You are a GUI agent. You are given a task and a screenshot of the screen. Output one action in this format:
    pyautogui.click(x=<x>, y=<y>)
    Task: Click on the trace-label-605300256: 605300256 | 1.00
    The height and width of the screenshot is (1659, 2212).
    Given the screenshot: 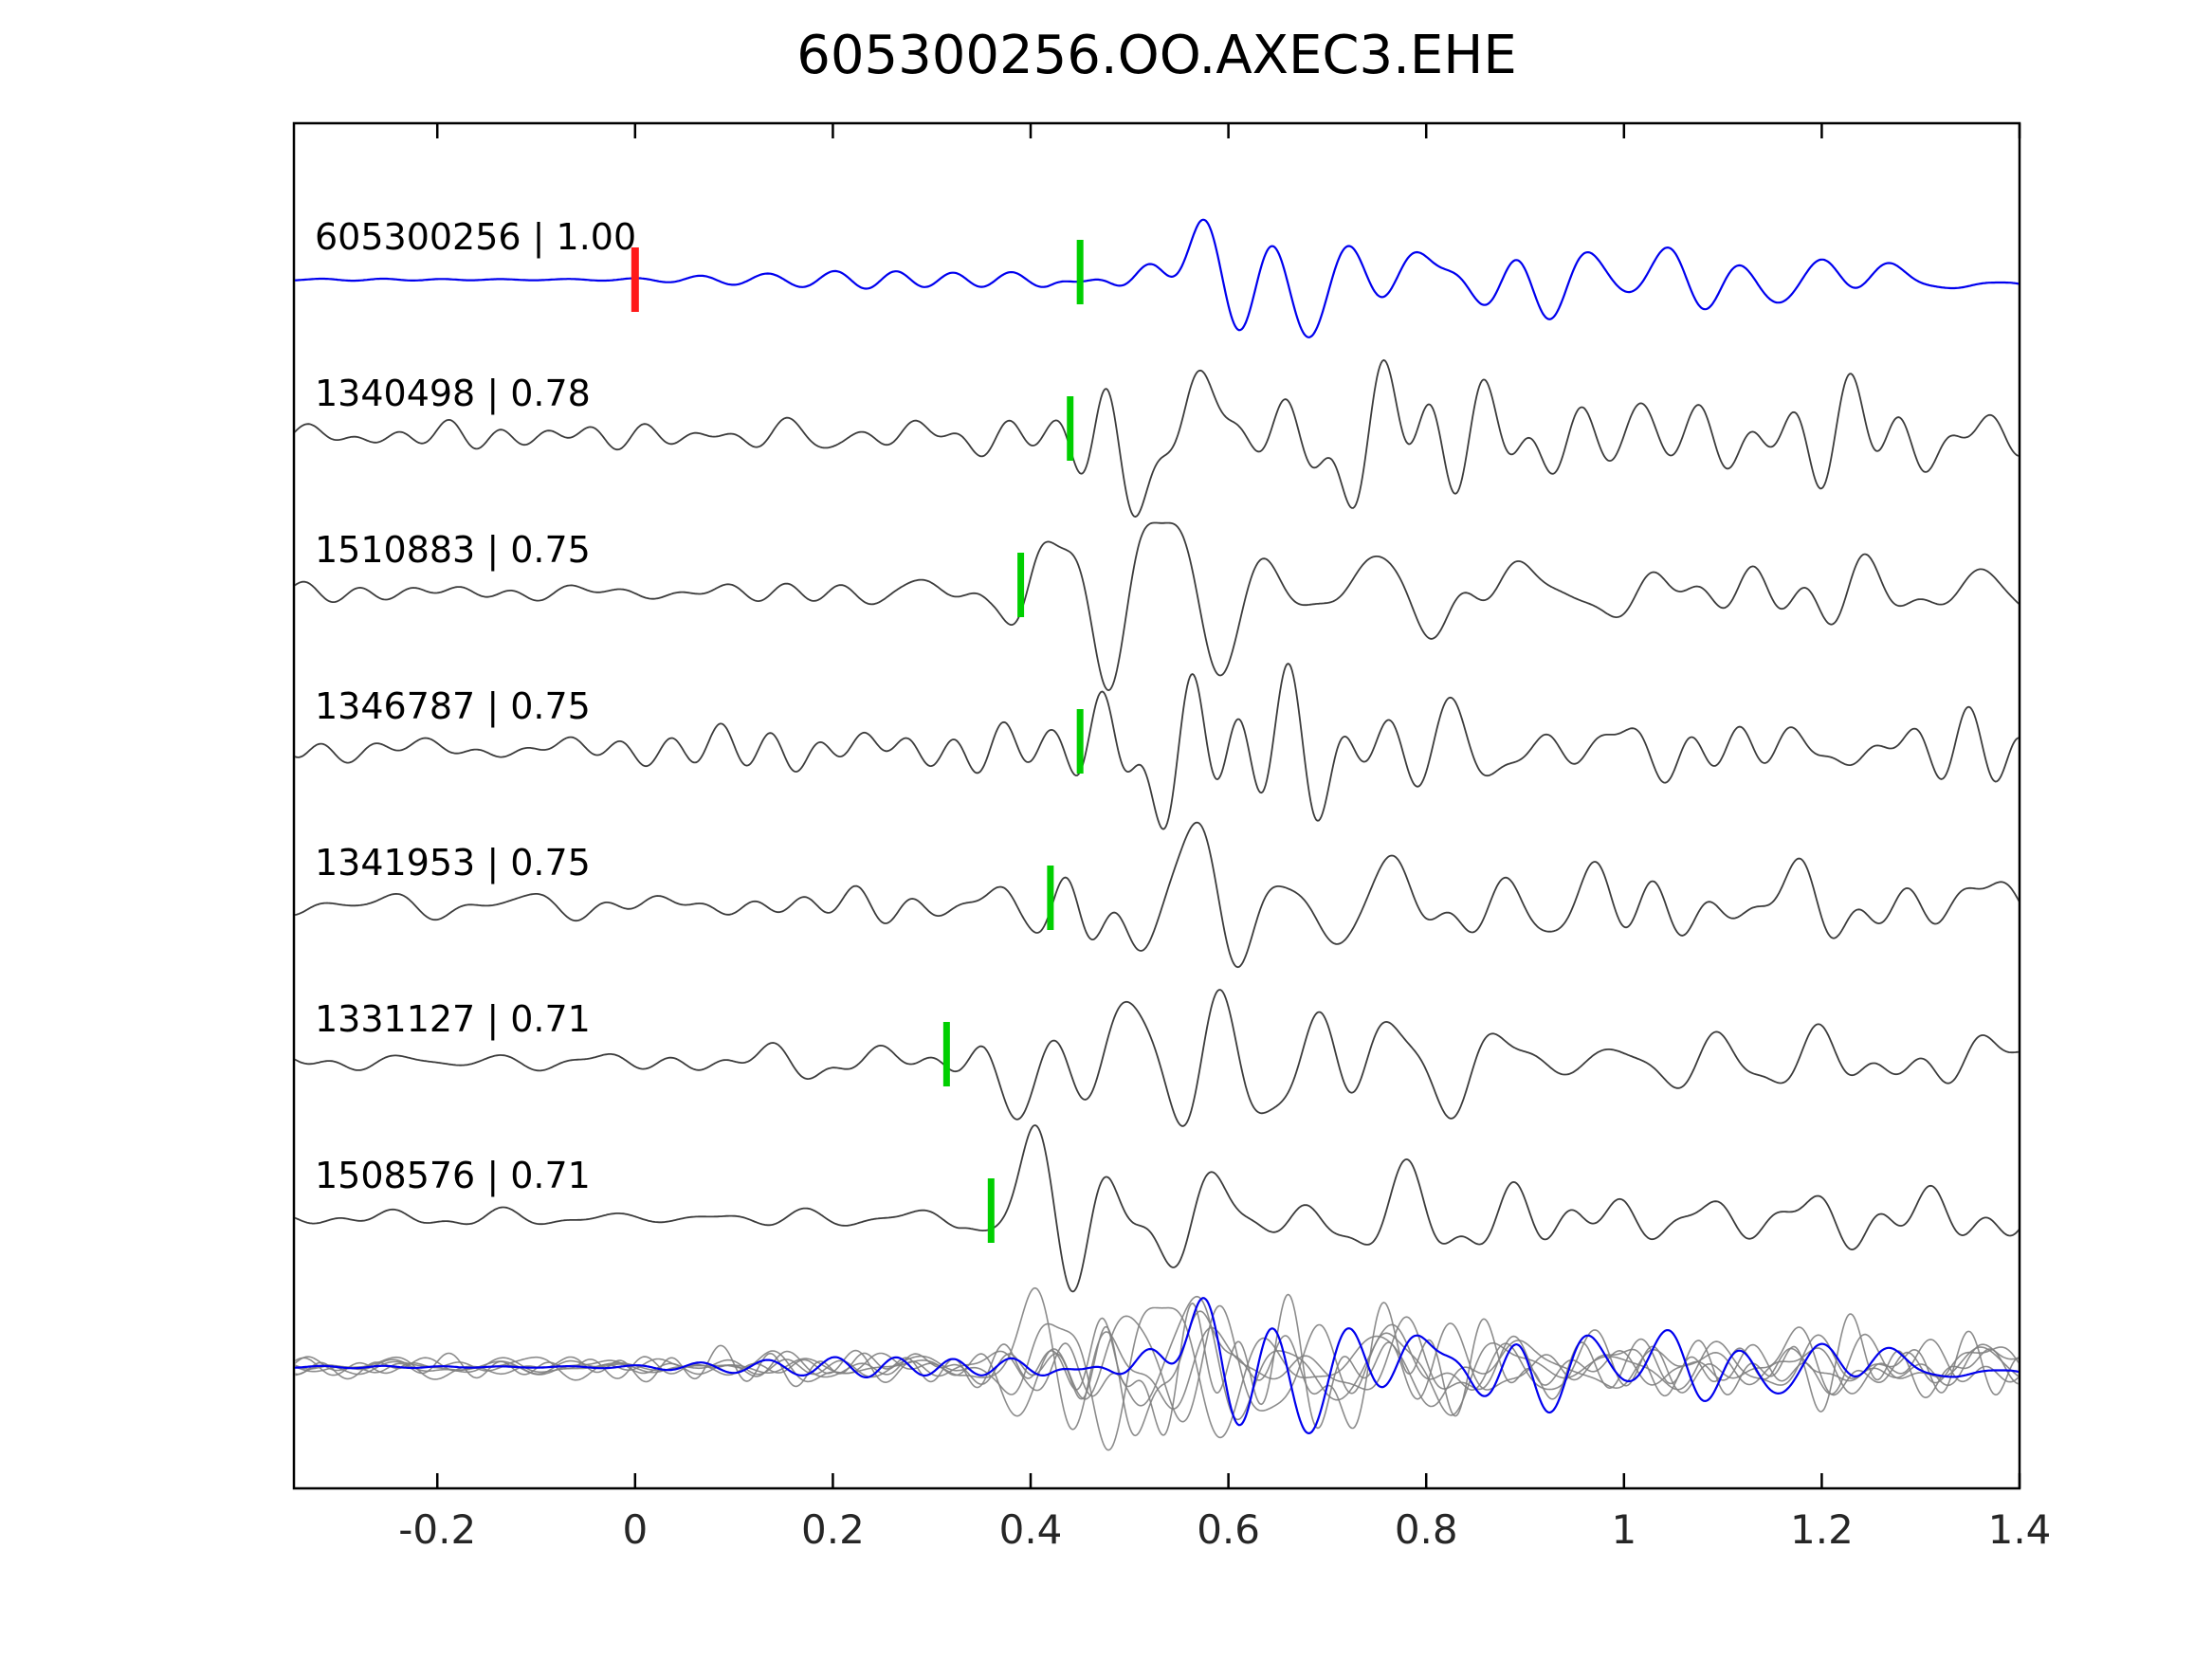 What is the action you would take?
    pyautogui.click(x=475, y=237)
    